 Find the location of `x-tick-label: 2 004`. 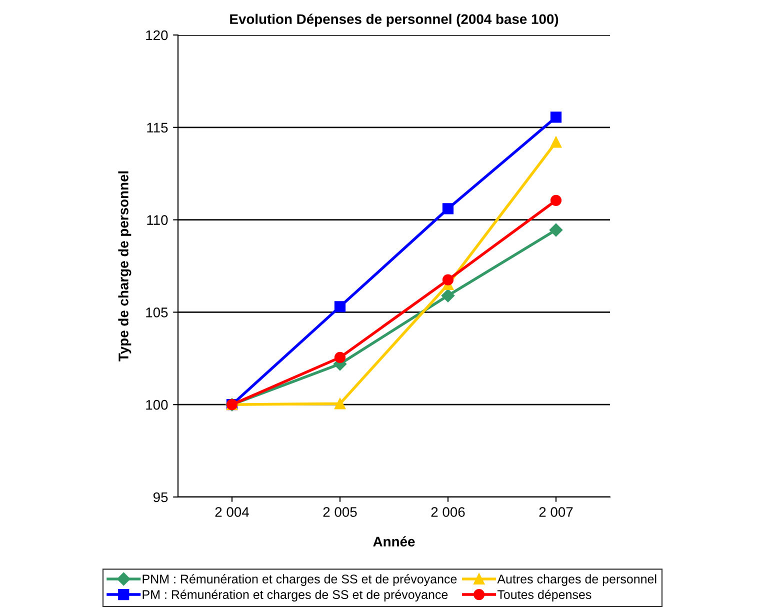

x-tick-label: 2 004 is located at coordinates (232, 512).